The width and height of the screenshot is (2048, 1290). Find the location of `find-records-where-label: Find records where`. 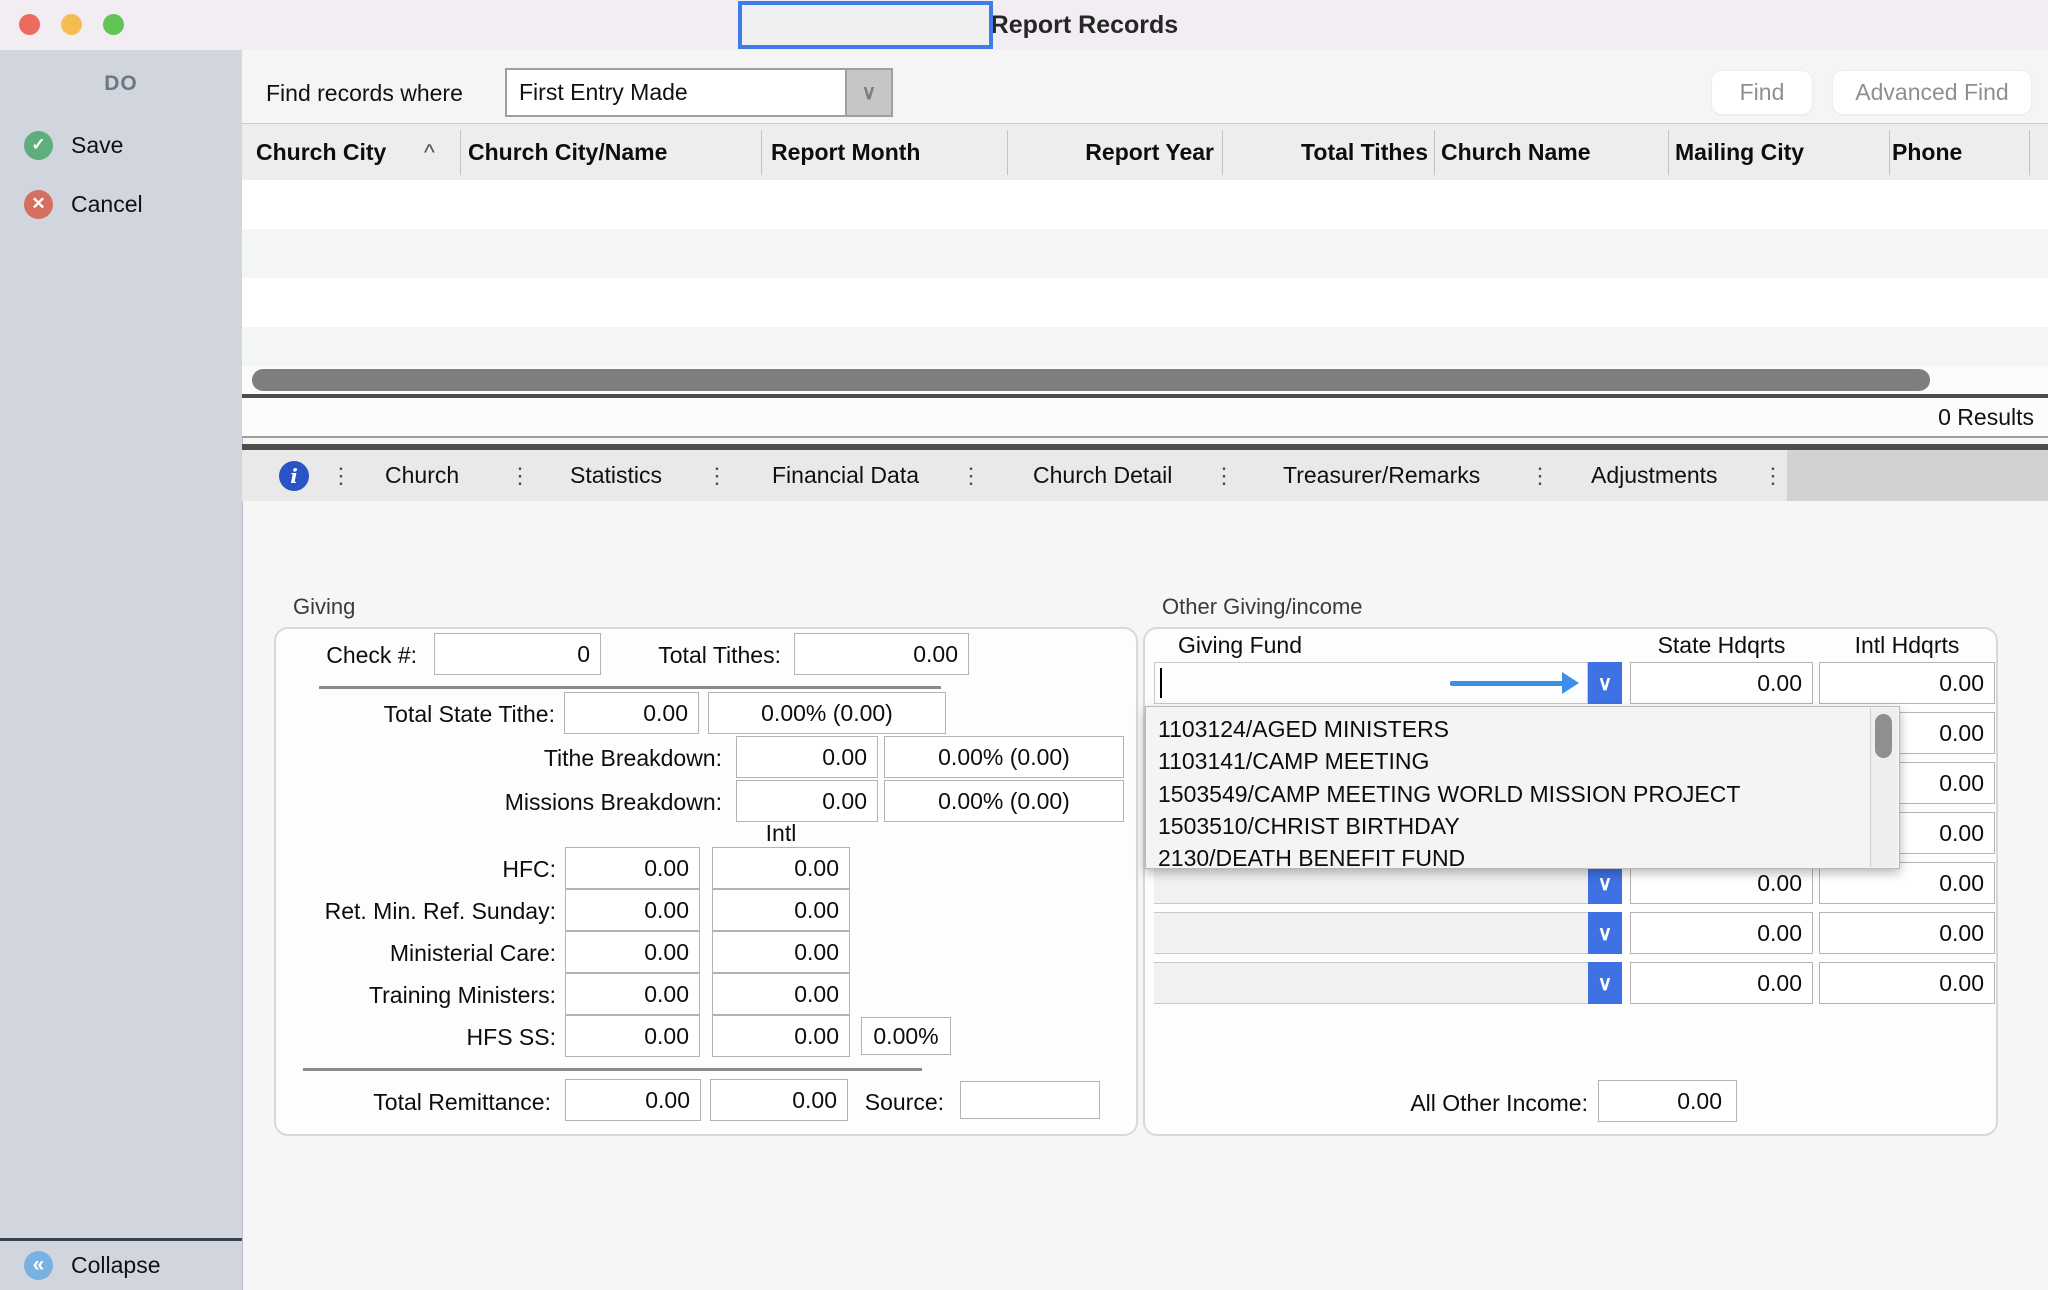

find-records-where-label: Find records where is located at coordinates (364, 93).